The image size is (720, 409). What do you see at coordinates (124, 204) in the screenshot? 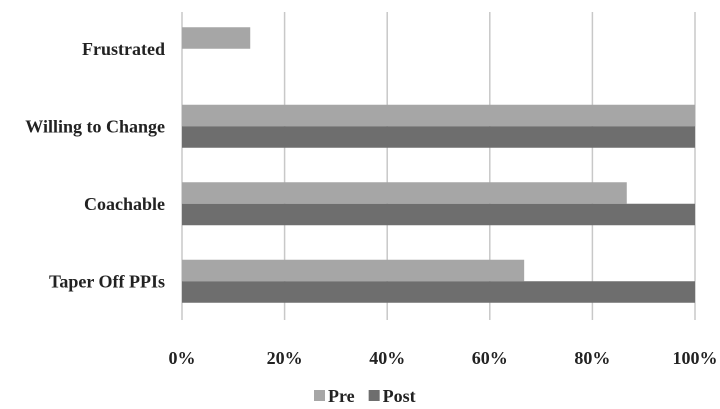
I see `category-label: Coachable` at bounding box center [124, 204].